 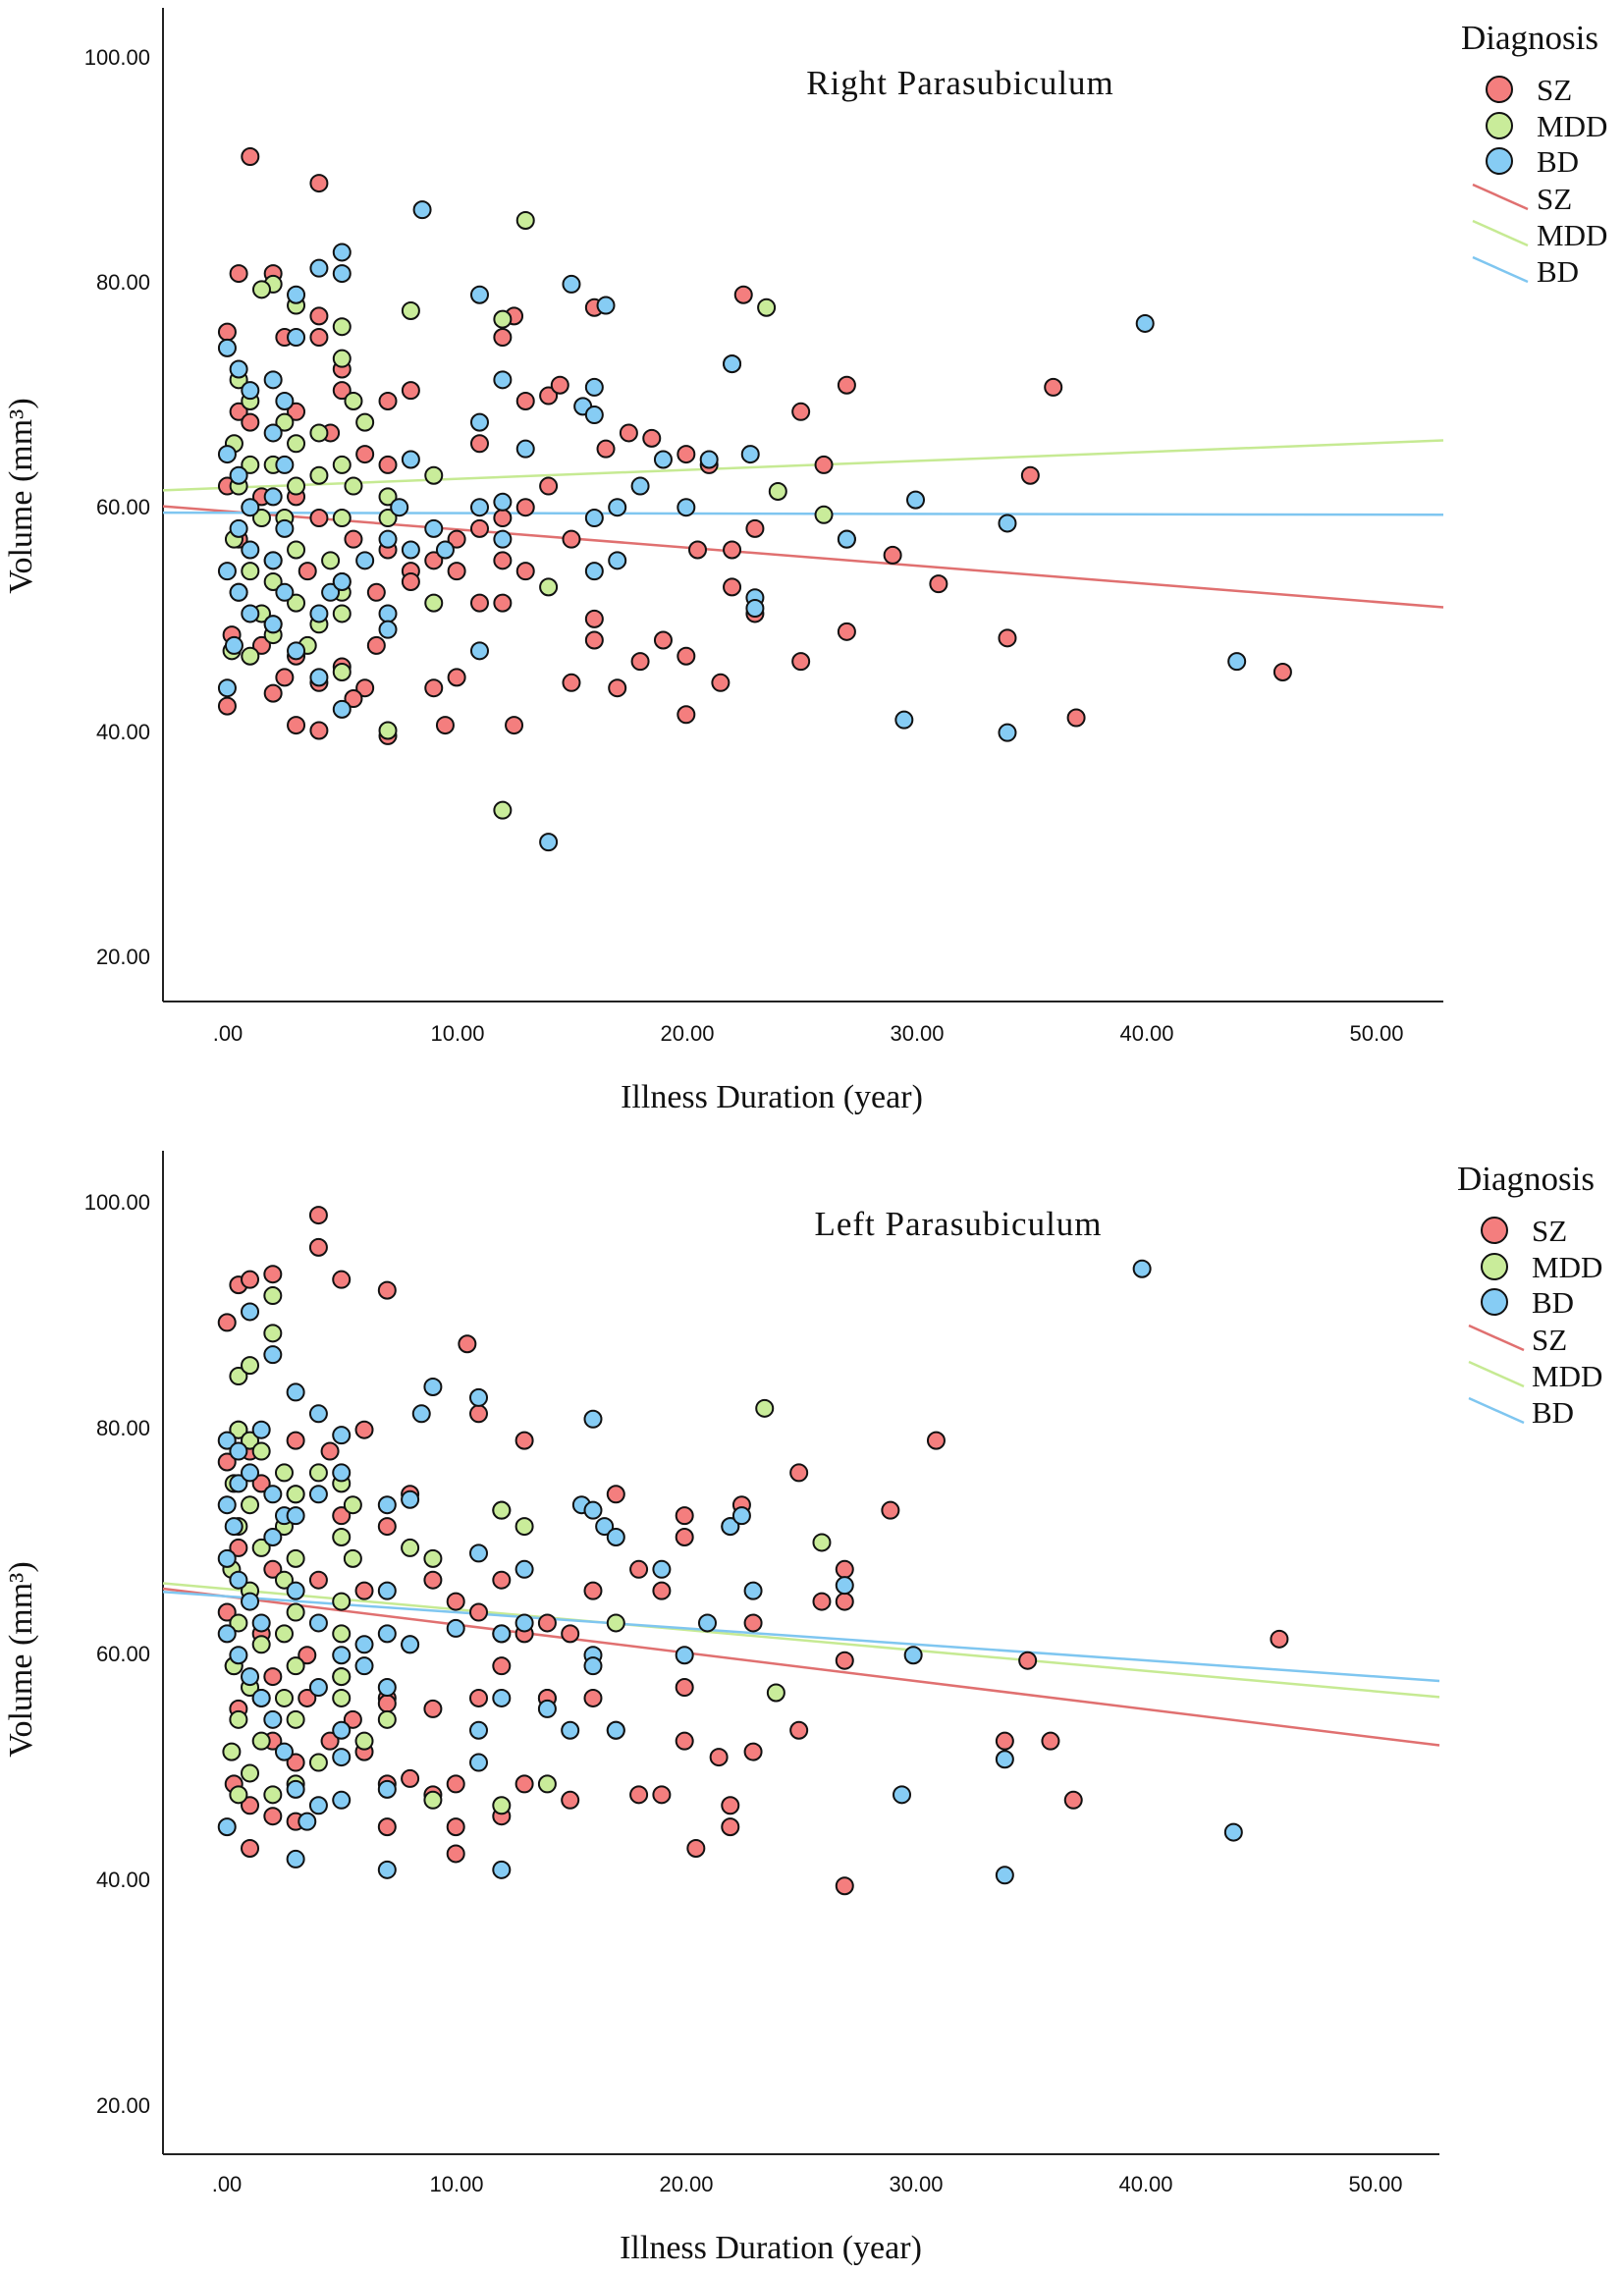 I want to click on legend: Diagnosis SZ MDD BD SZ MDD BD, so click(x=1534, y=154).